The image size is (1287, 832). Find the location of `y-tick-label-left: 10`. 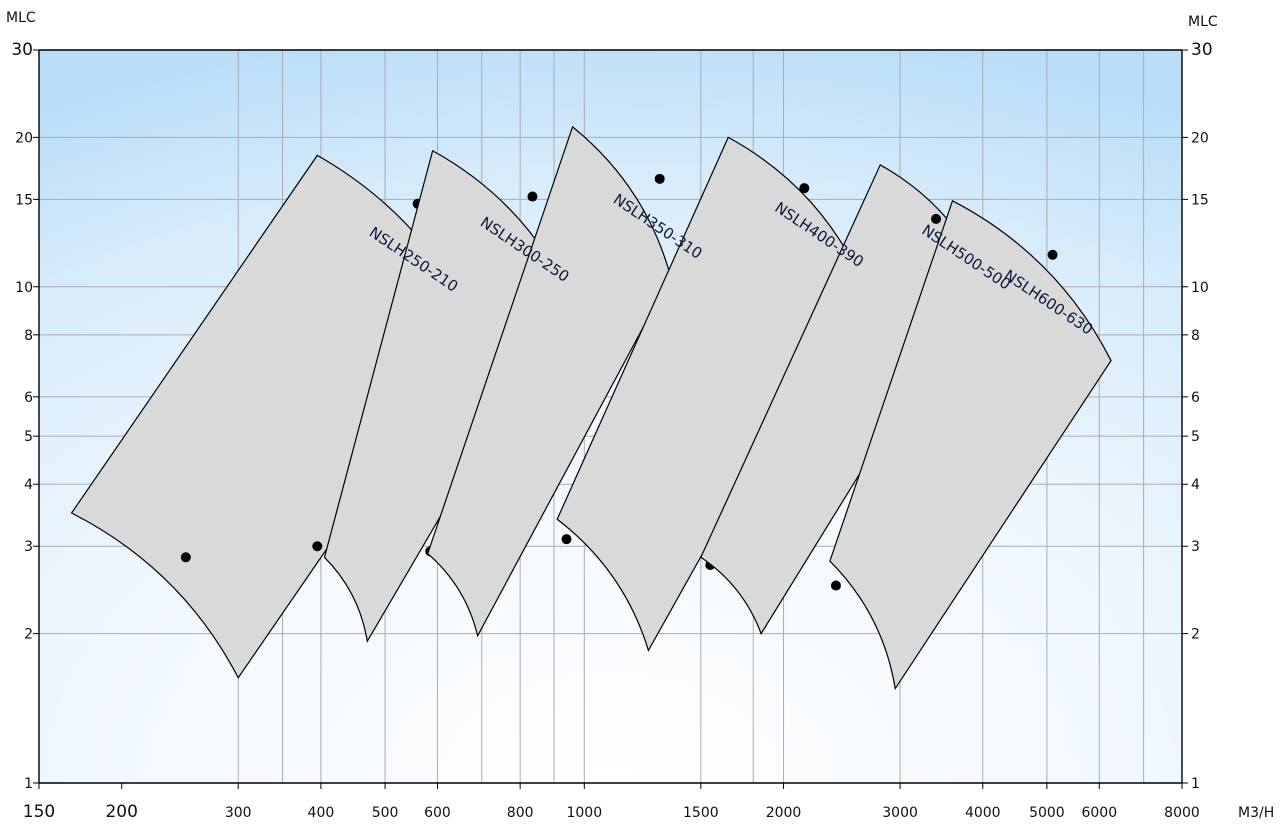

y-tick-label-left: 10 is located at coordinates (24, 288).